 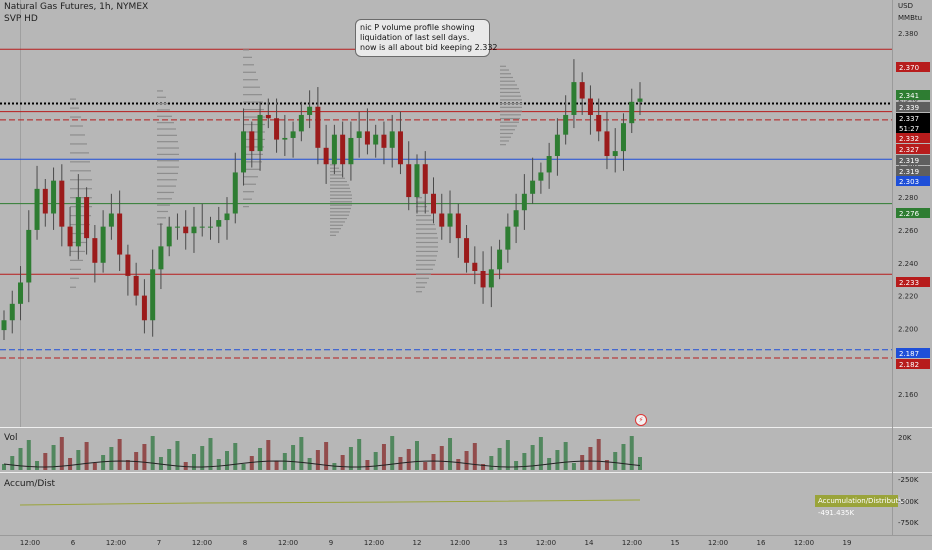 What do you see at coordinates (11, 438) in the screenshot?
I see `volume-pane-label: Vol` at bounding box center [11, 438].